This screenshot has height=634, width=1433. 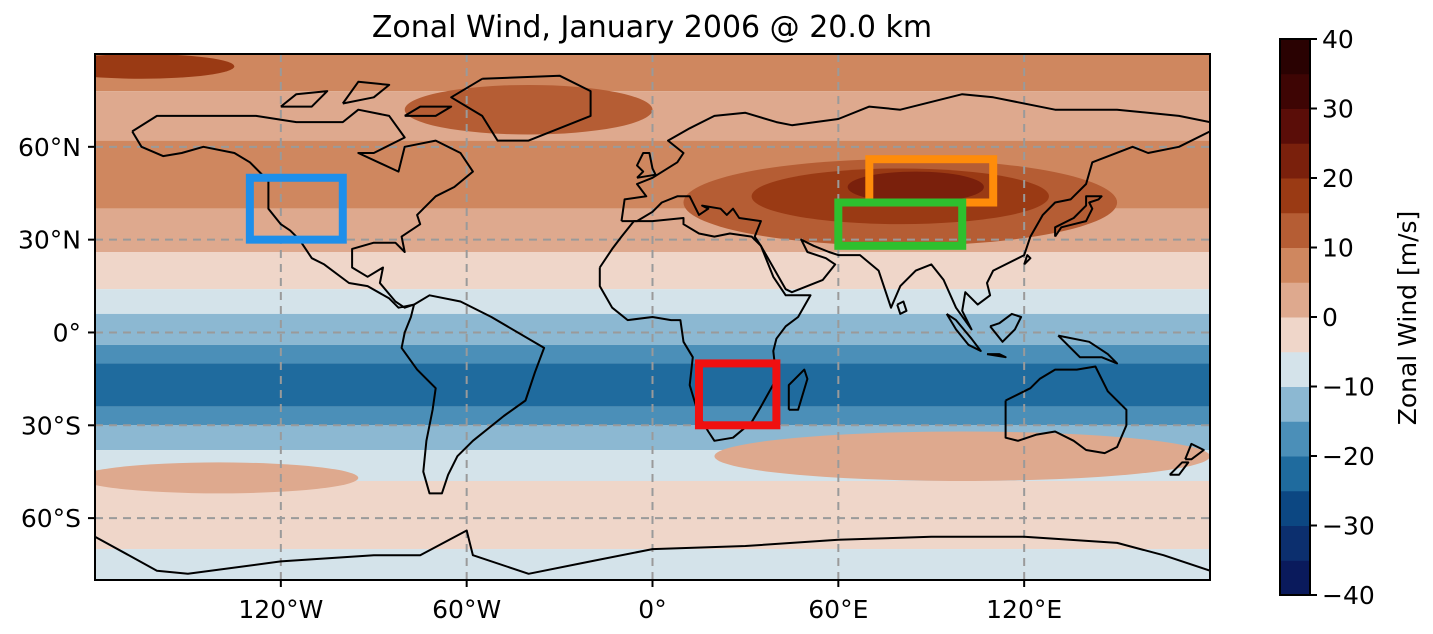 I want to click on chart-title: Zonal Wind, January 2006 @ 20.0 km, so click(x=652, y=27).